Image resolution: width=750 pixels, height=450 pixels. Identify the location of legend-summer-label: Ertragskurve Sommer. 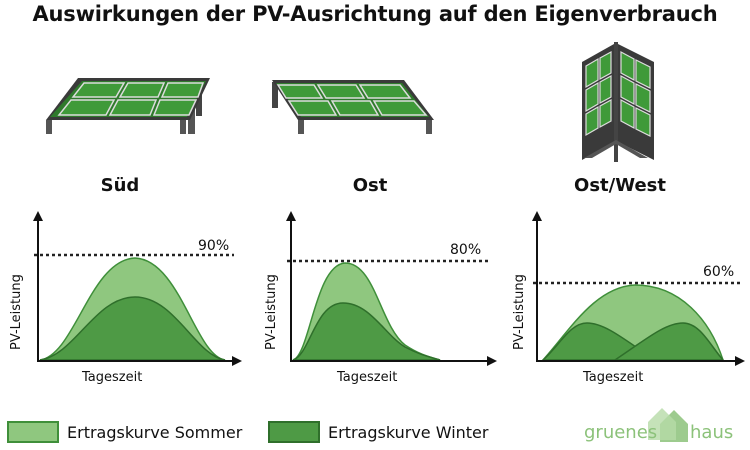
(155, 432).